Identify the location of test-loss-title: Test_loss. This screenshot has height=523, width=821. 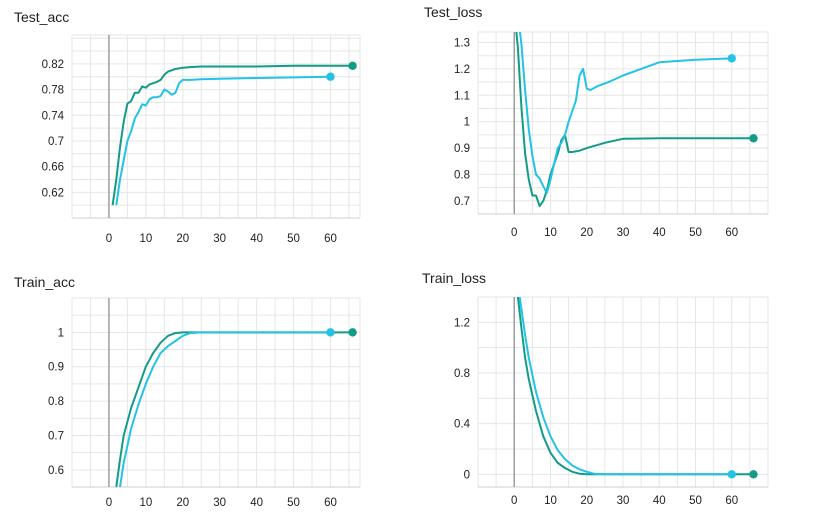
(453, 12).